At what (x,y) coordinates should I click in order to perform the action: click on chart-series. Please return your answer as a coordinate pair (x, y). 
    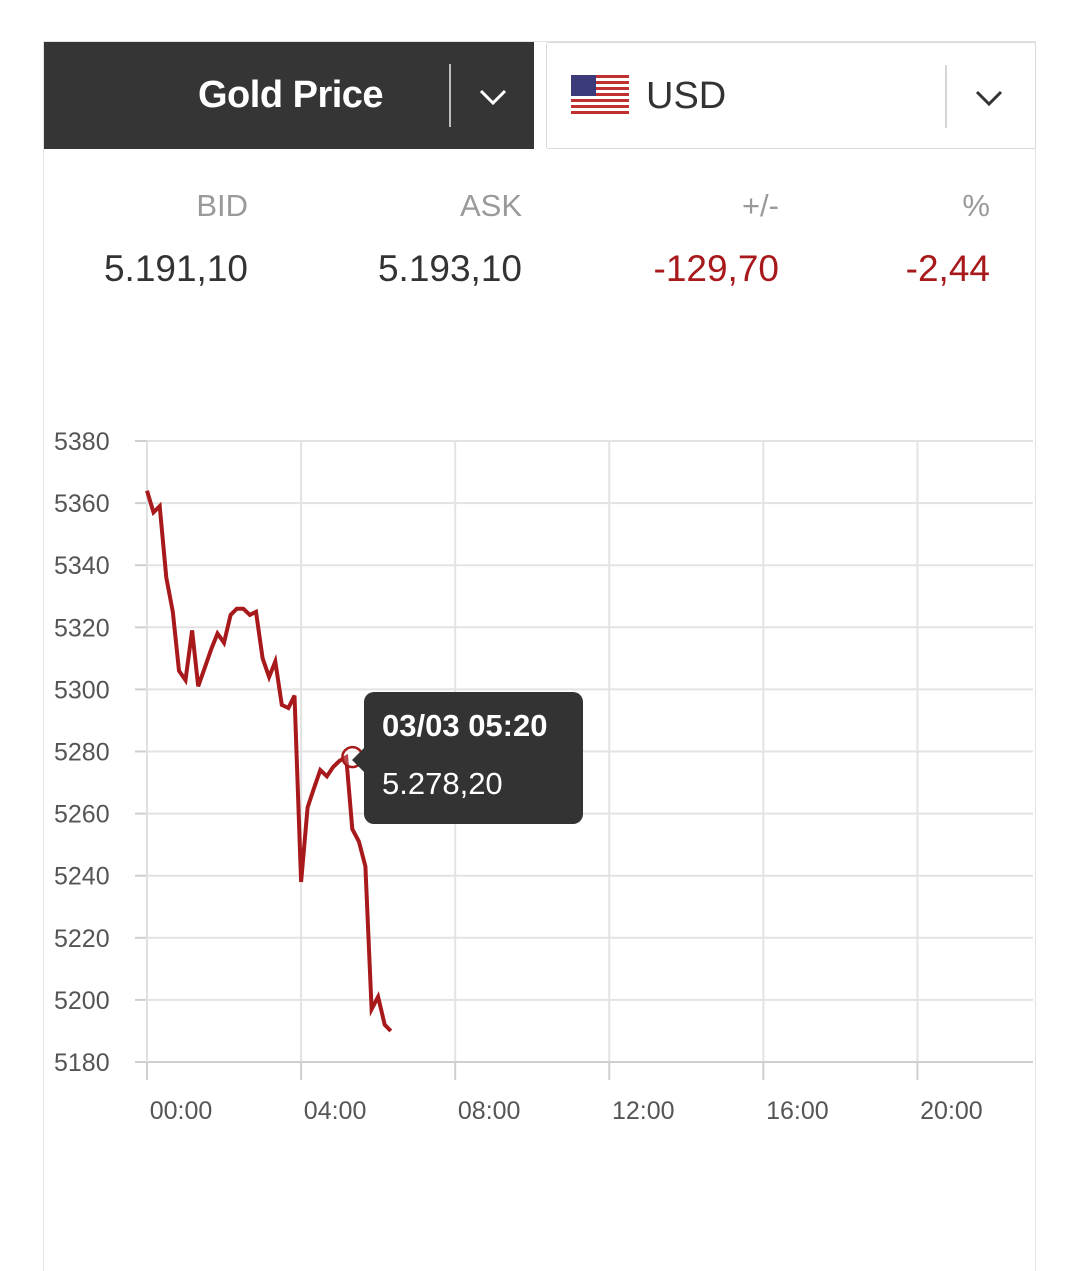
    Looking at the image, I should click on (269, 761).